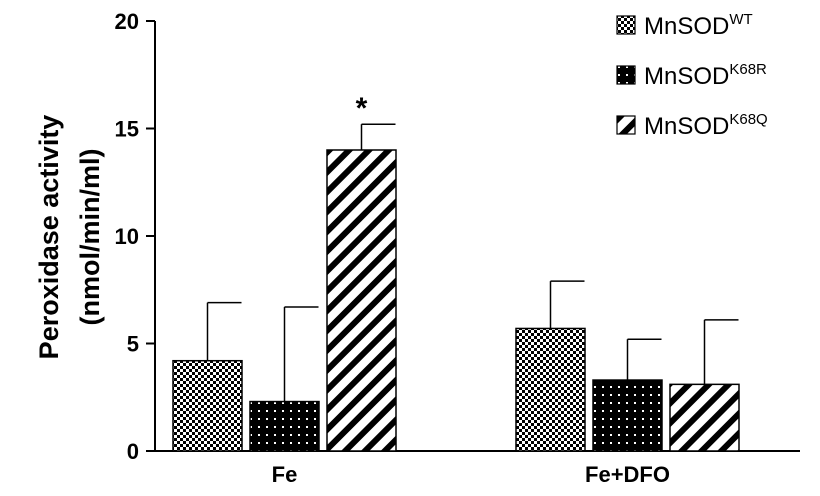 Image resolution: width=820 pixels, height=496 pixels. What do you see at coordinates (90, 237) in the screenshot?
I see `y-axis-label-line2: (nmol/min/ml)` at bounding box center [90, 237].